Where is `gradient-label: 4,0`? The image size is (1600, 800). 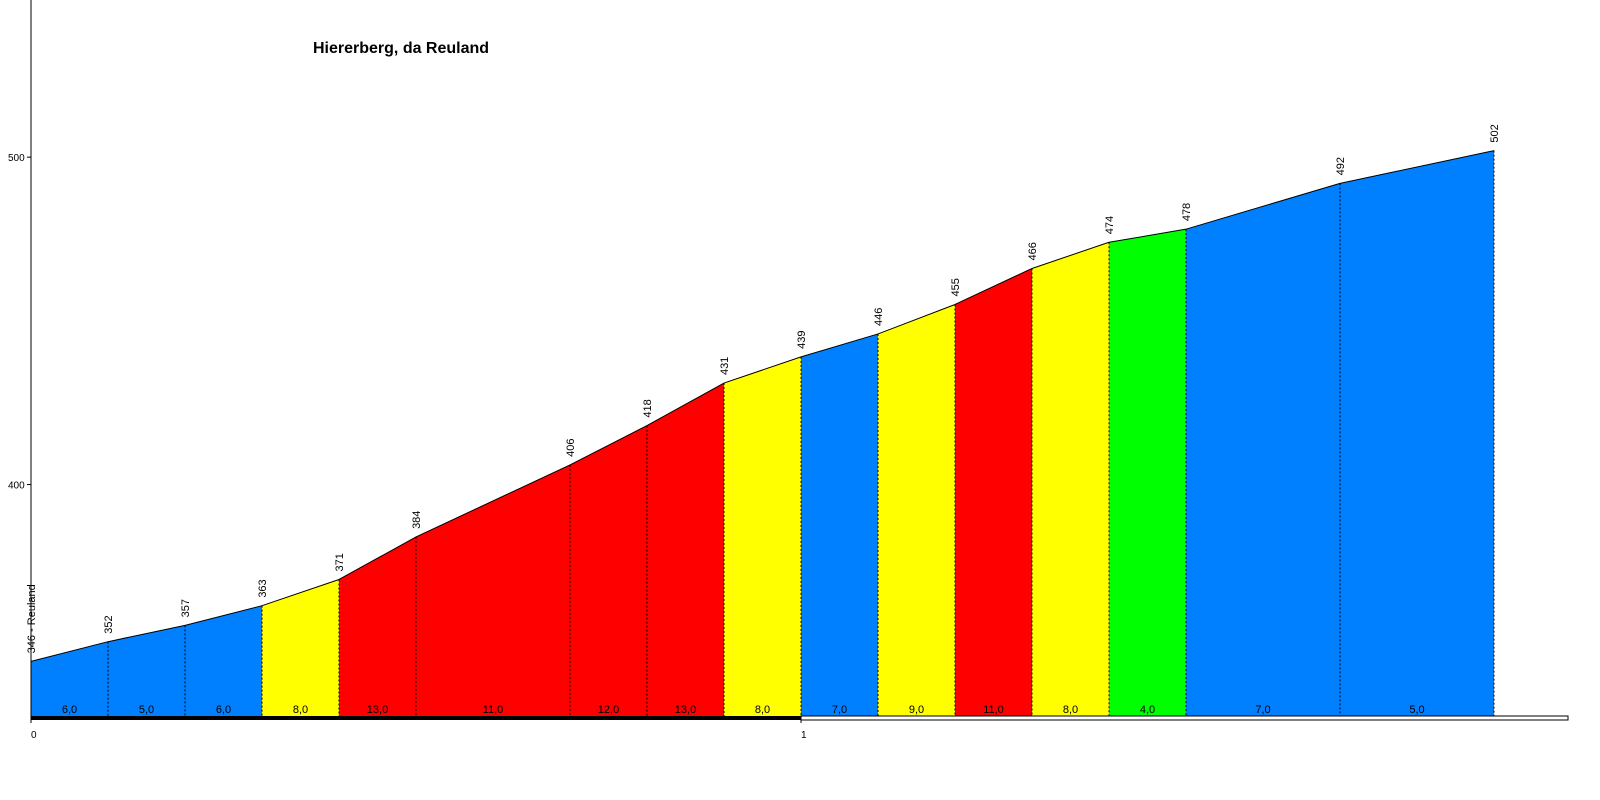
gradient-label: 4,0 is located at coordinates (1147, 710).